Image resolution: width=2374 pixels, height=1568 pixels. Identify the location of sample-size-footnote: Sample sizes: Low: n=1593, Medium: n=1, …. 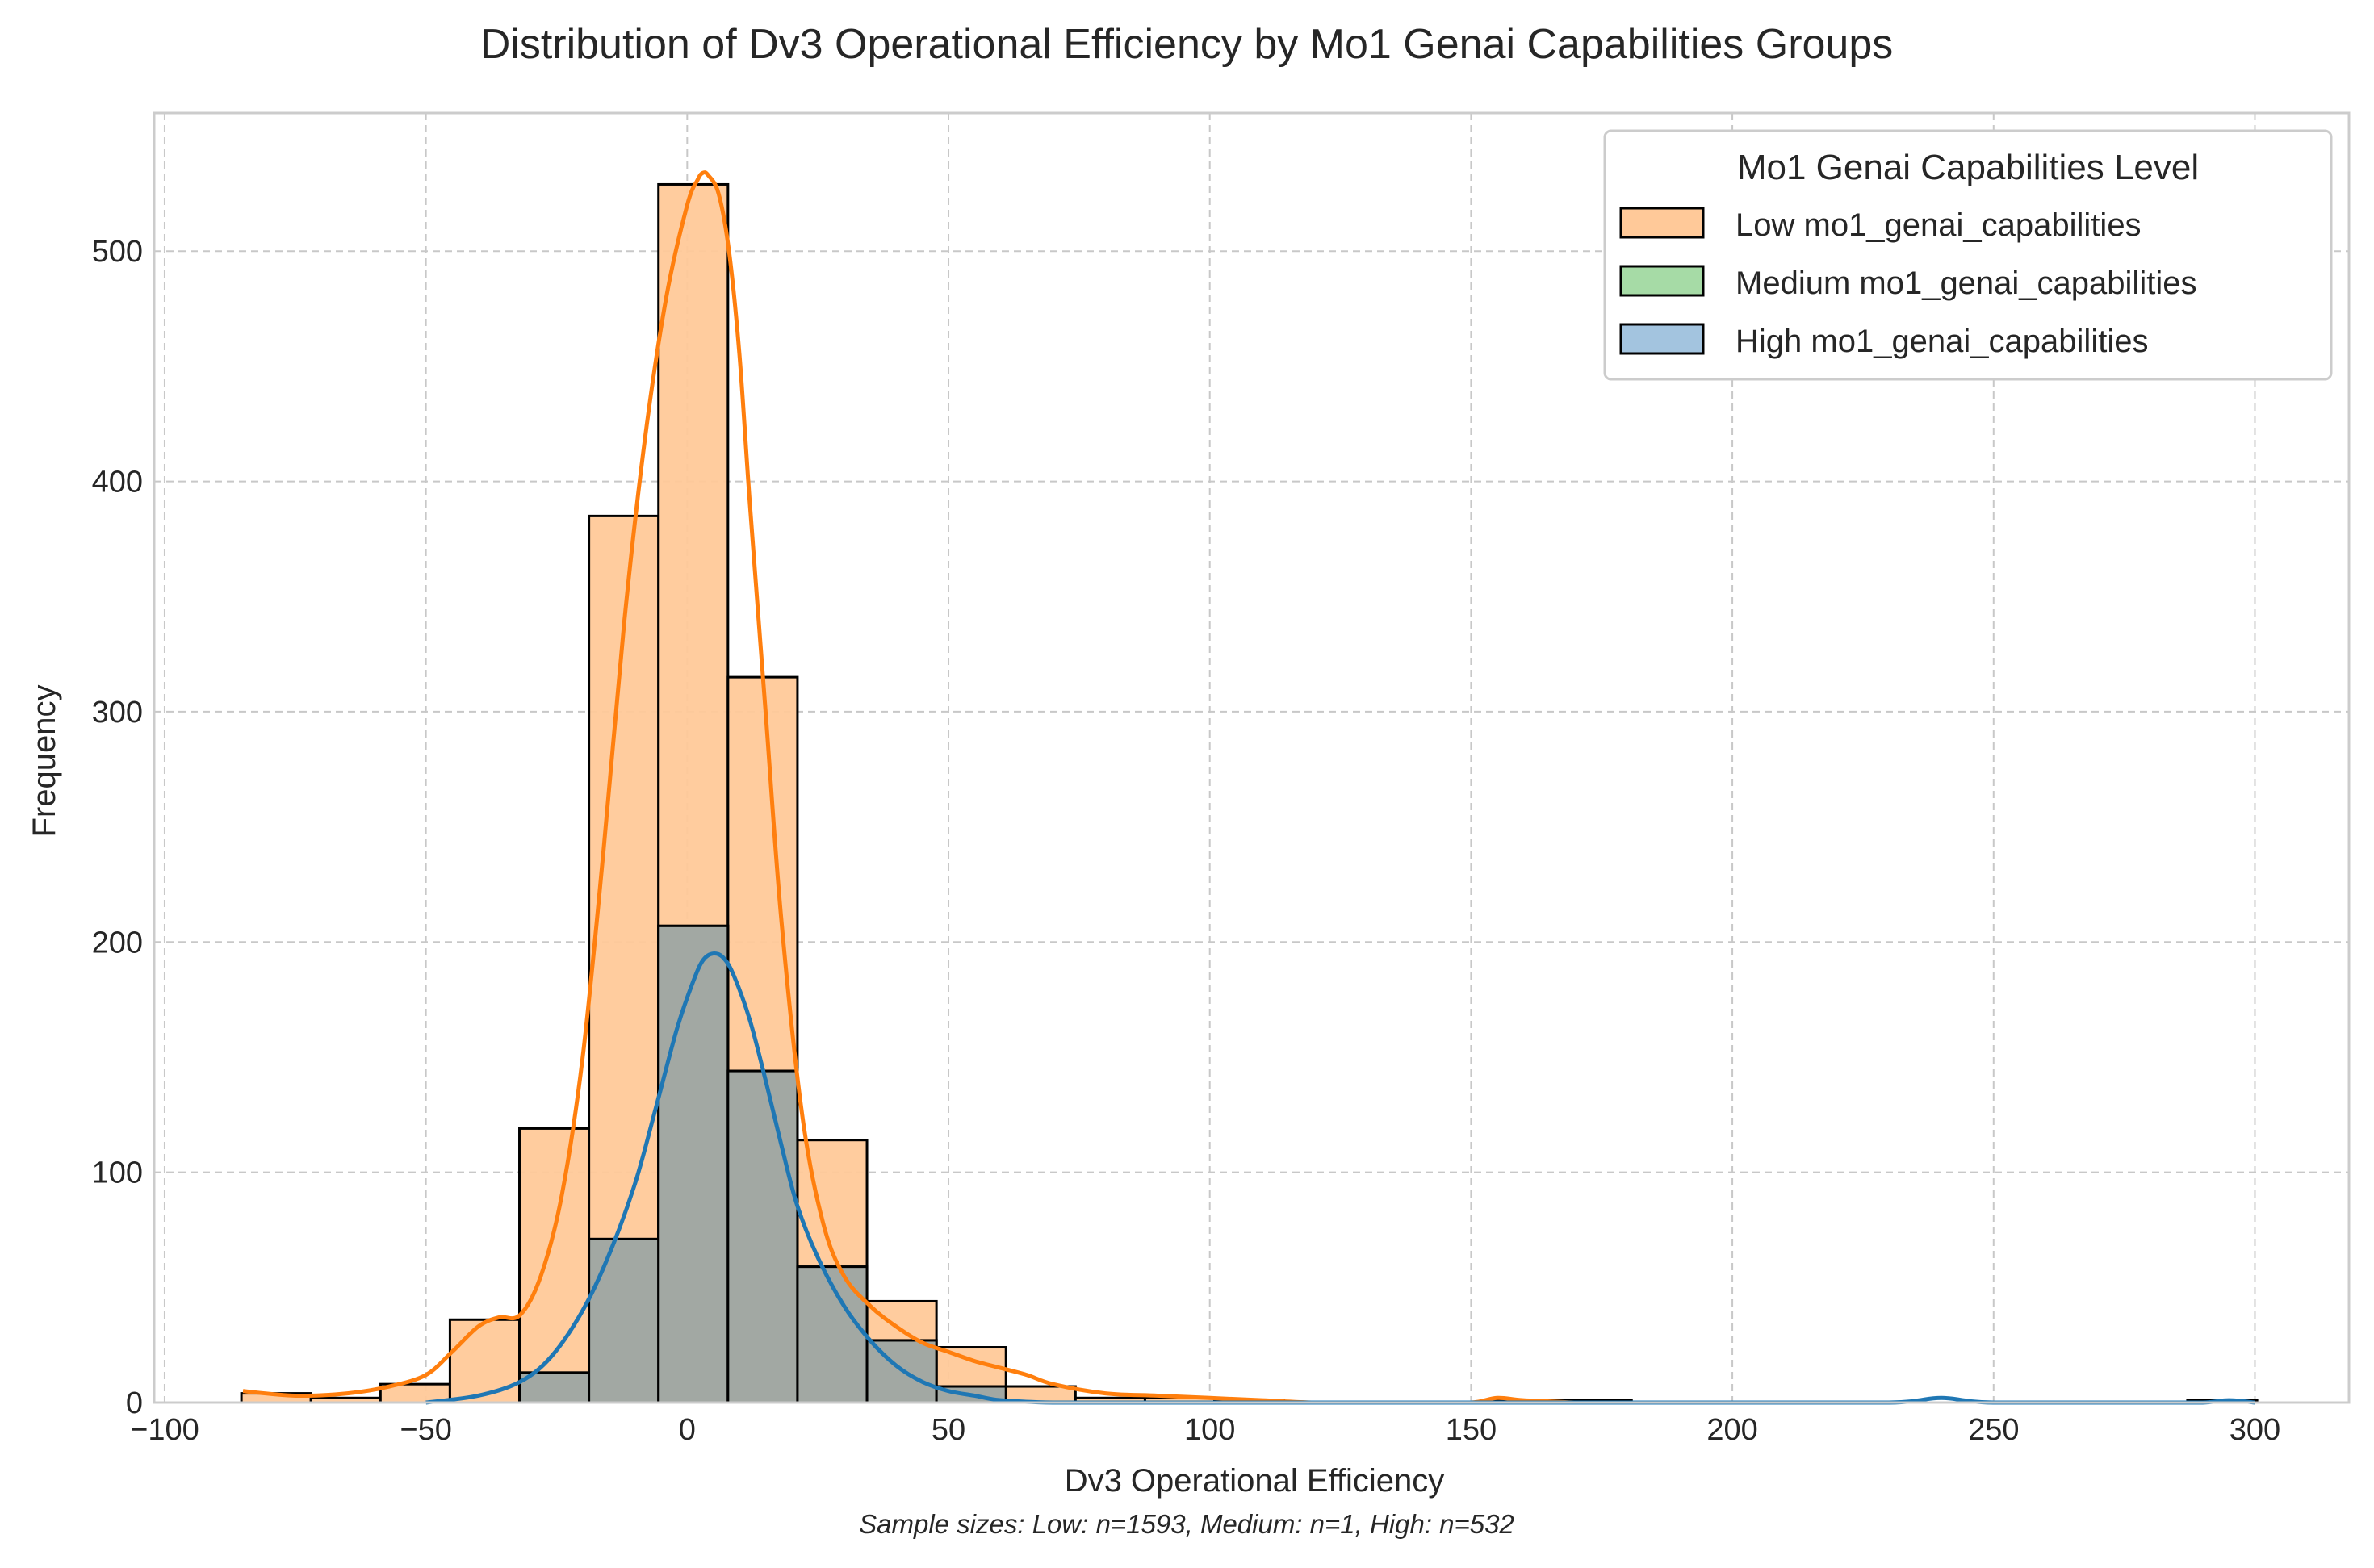
(1186, 1524).